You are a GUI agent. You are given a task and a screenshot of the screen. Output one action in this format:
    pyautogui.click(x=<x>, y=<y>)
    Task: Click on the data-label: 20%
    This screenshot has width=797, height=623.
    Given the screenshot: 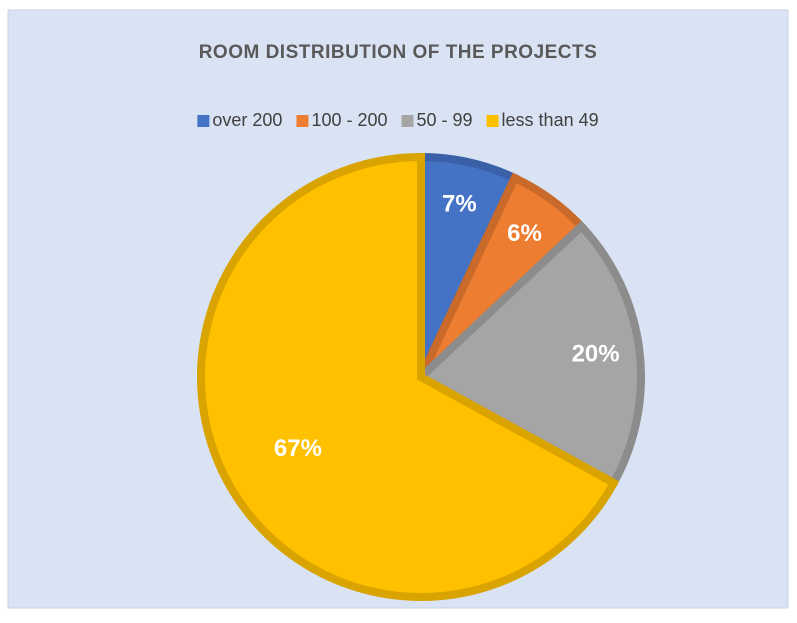 What is the action you would take?
    pyautogui.click(x=596, y=353)
    